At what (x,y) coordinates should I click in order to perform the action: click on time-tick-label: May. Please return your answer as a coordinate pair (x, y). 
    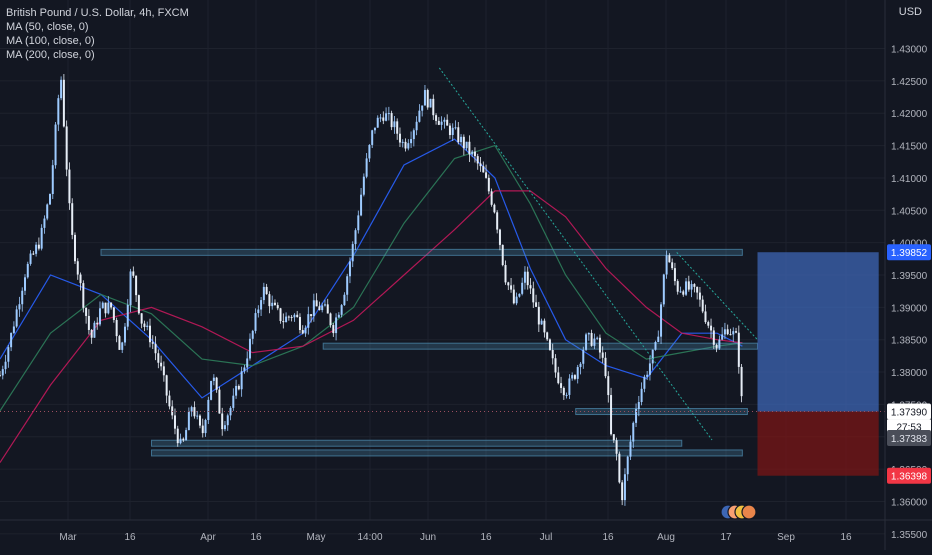
    Looking at the image, I should click on (316, 537).